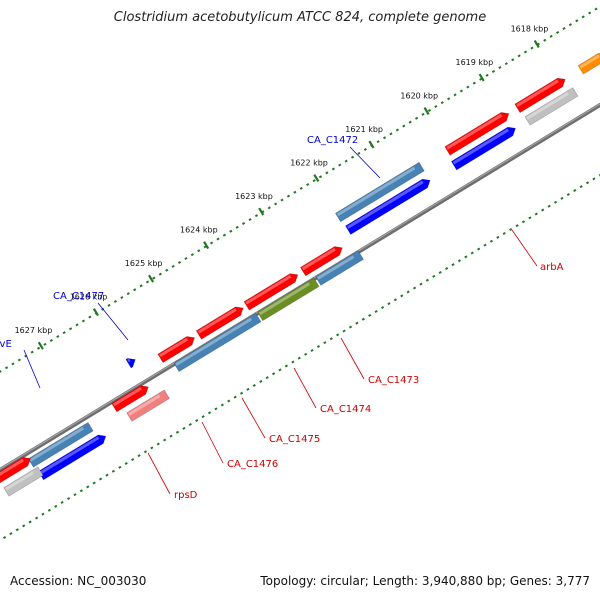  What do you see at coordinates (419, 95) in the screenshot?
I see `tick-label: 1620 kbp` at bounding box center [419, 95].